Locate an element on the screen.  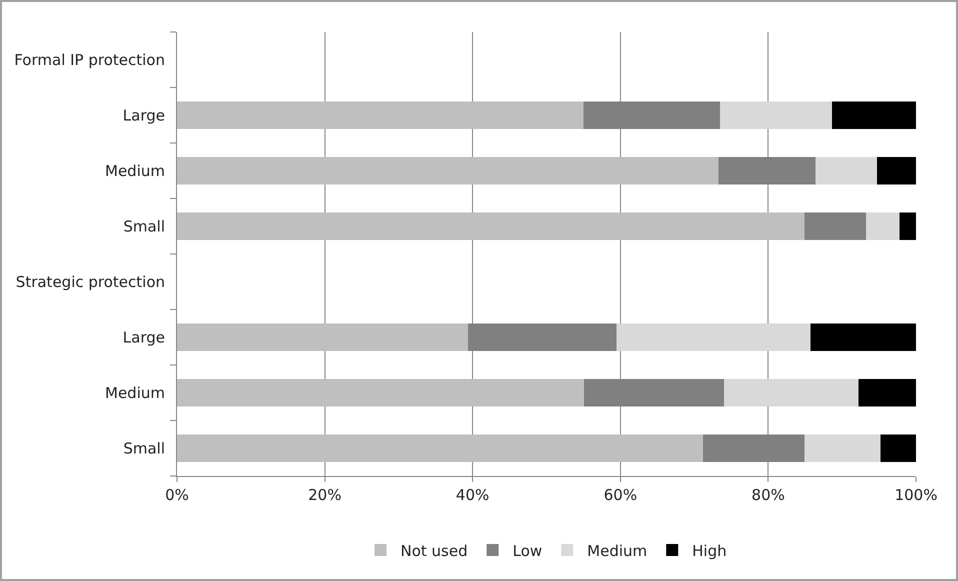
x-tick-label: 0% is located at coordinates (177, 495).